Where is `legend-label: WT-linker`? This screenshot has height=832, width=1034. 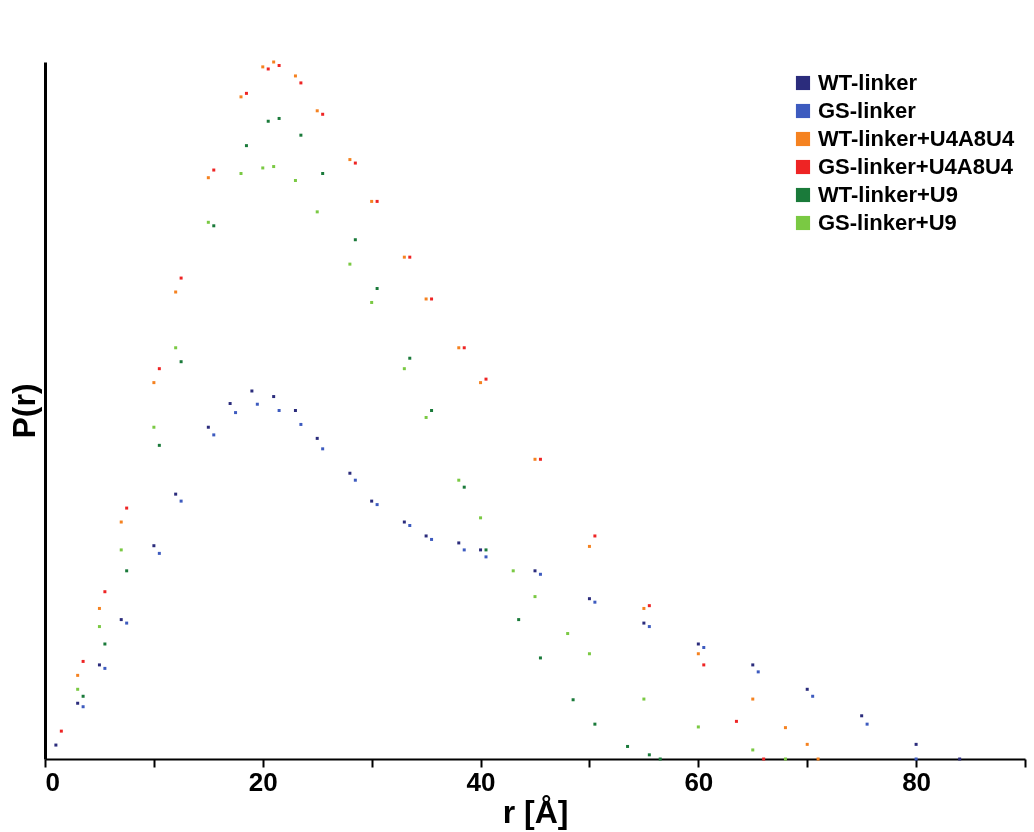 legend-label: WT-linker is located at coordinates (868, 82).